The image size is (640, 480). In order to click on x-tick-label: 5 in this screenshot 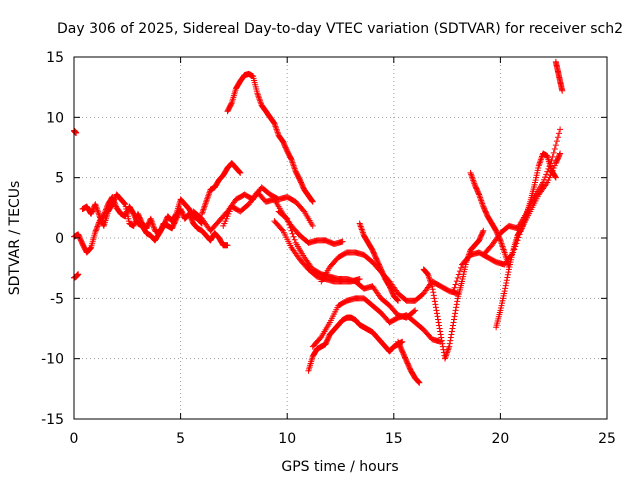, I will do `click(180, 439)`.